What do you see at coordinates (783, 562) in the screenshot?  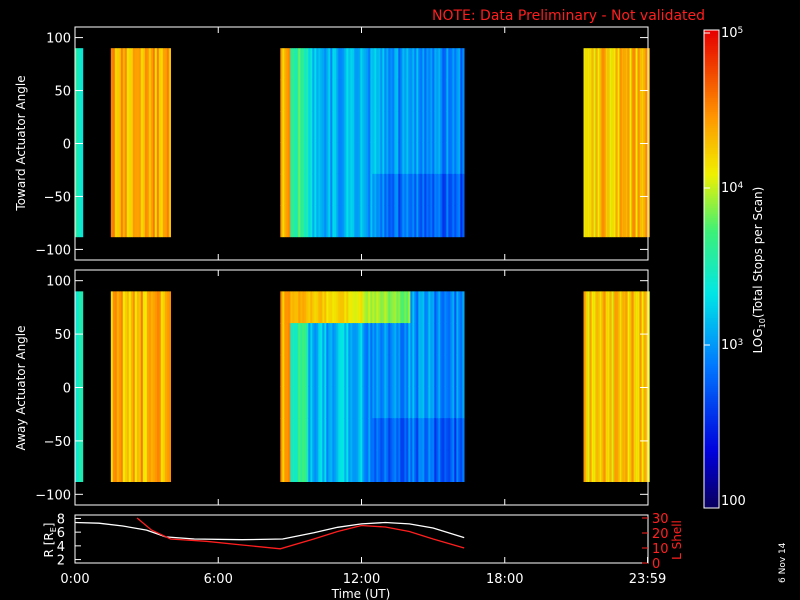 I see `date-stamp: 6 Nov 14` at bounding box center [783, 562].